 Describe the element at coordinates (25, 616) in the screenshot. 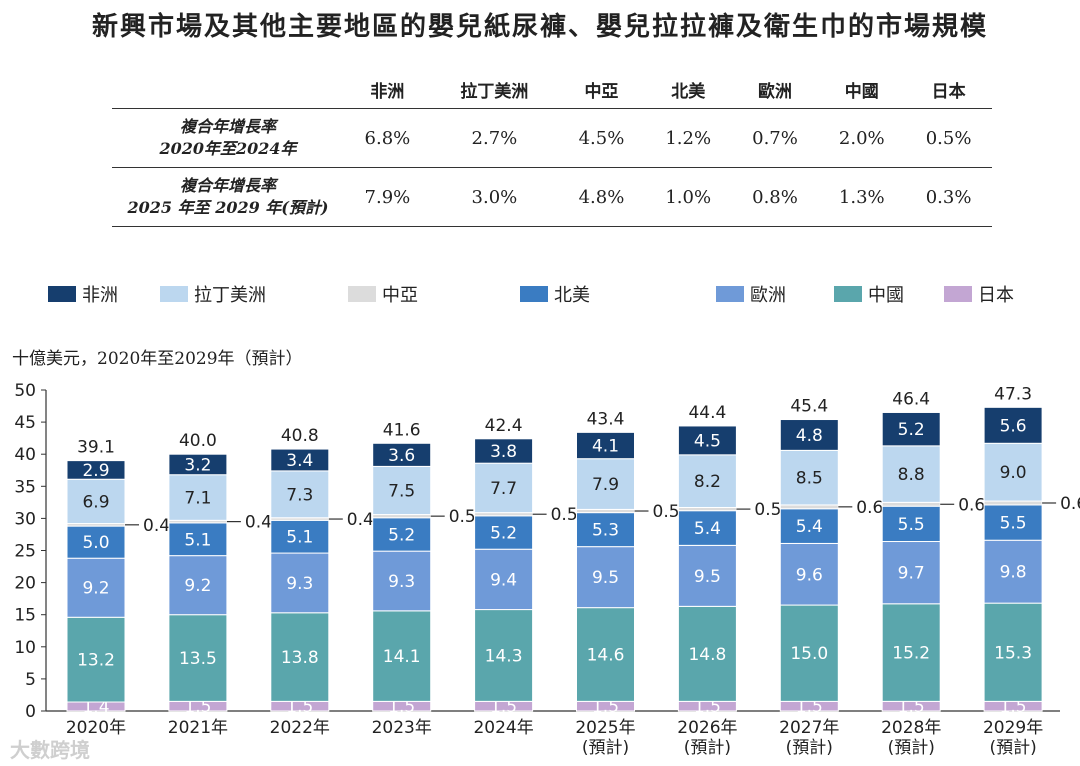

I see `y-tick-label: 15` at that location.